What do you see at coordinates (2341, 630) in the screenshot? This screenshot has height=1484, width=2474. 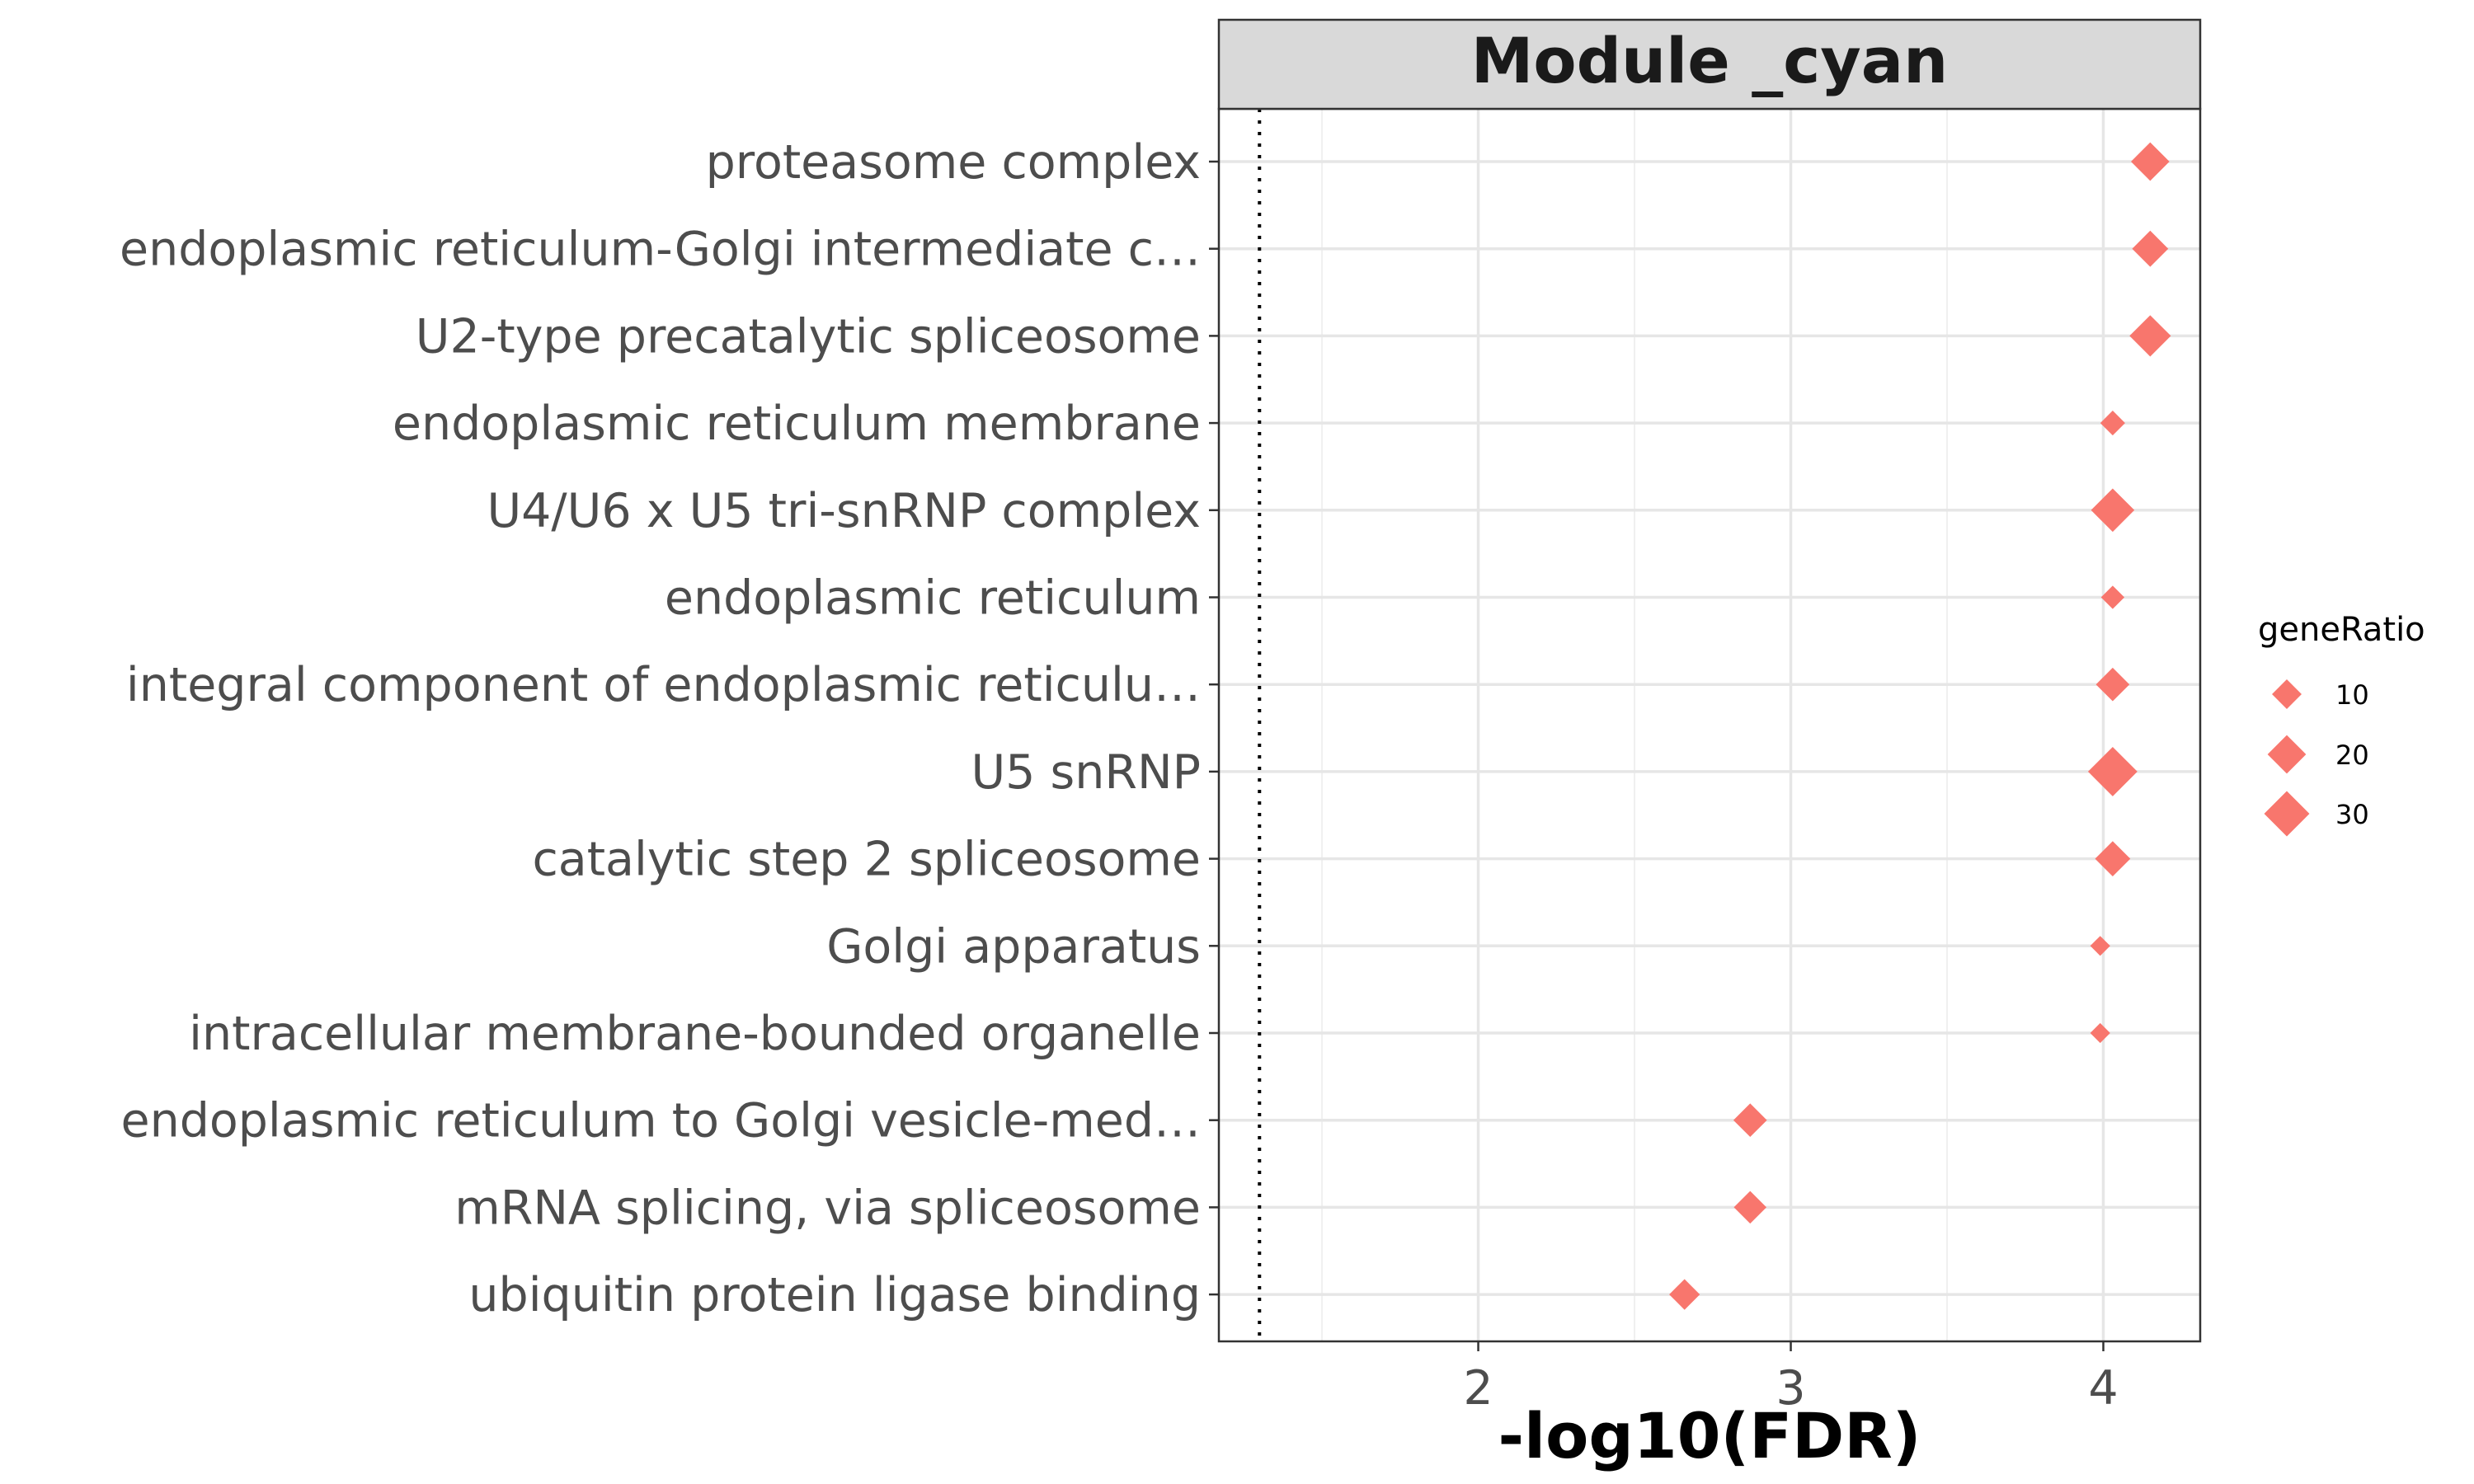 I see `legend-title: geneRatio` at bounding box center [2341, 630].